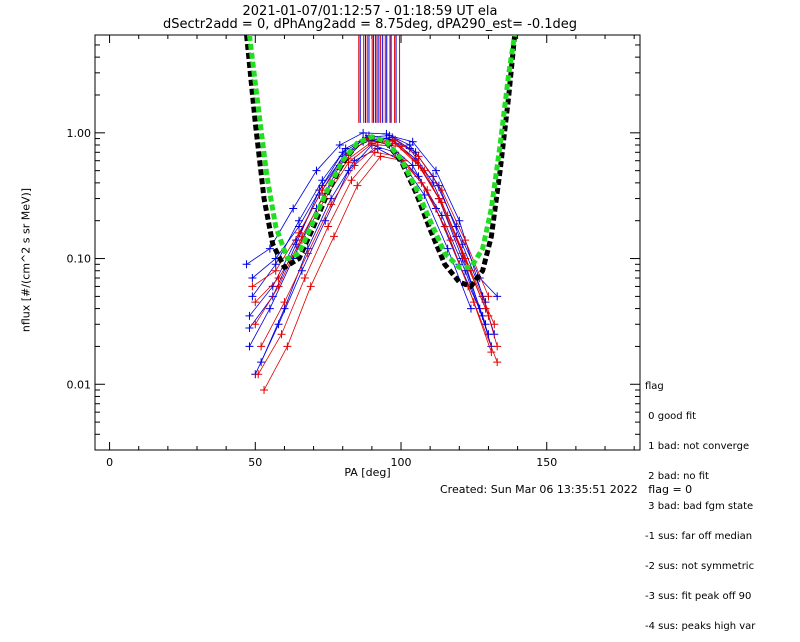 The width and height of the screenshot is (800, 642). Describe the element at coordinates (699, 506) in the screenshot. I see `legend-item: 3 bad: bad fgm state` at that location.